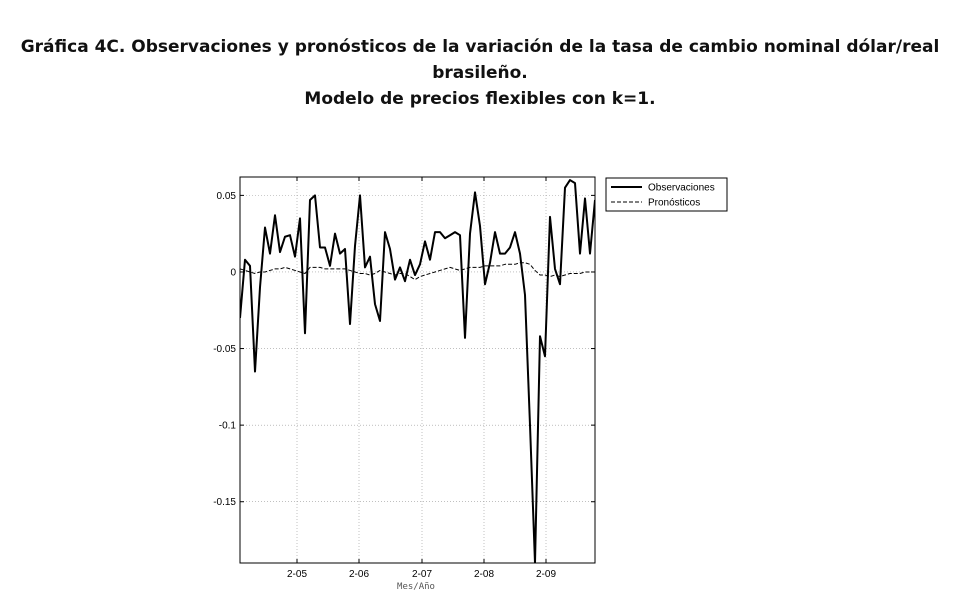 The image size is (960, 606). What do you see at coordinates (681, 188) in the screenshot?
I see `legend-label: Observaciones` at bounding box center [681, 188].